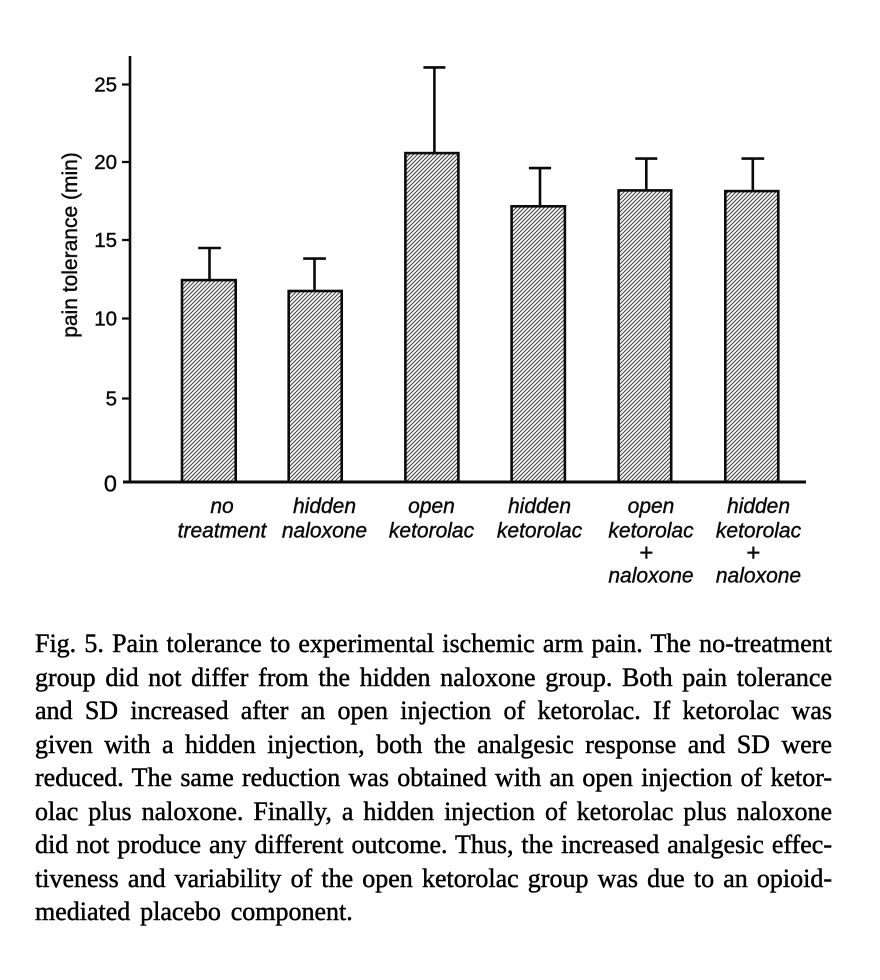  What do you see at coordinates (222, 506) in the screenshot?
I see `svg-text: no` at bounding box center [222, 506].